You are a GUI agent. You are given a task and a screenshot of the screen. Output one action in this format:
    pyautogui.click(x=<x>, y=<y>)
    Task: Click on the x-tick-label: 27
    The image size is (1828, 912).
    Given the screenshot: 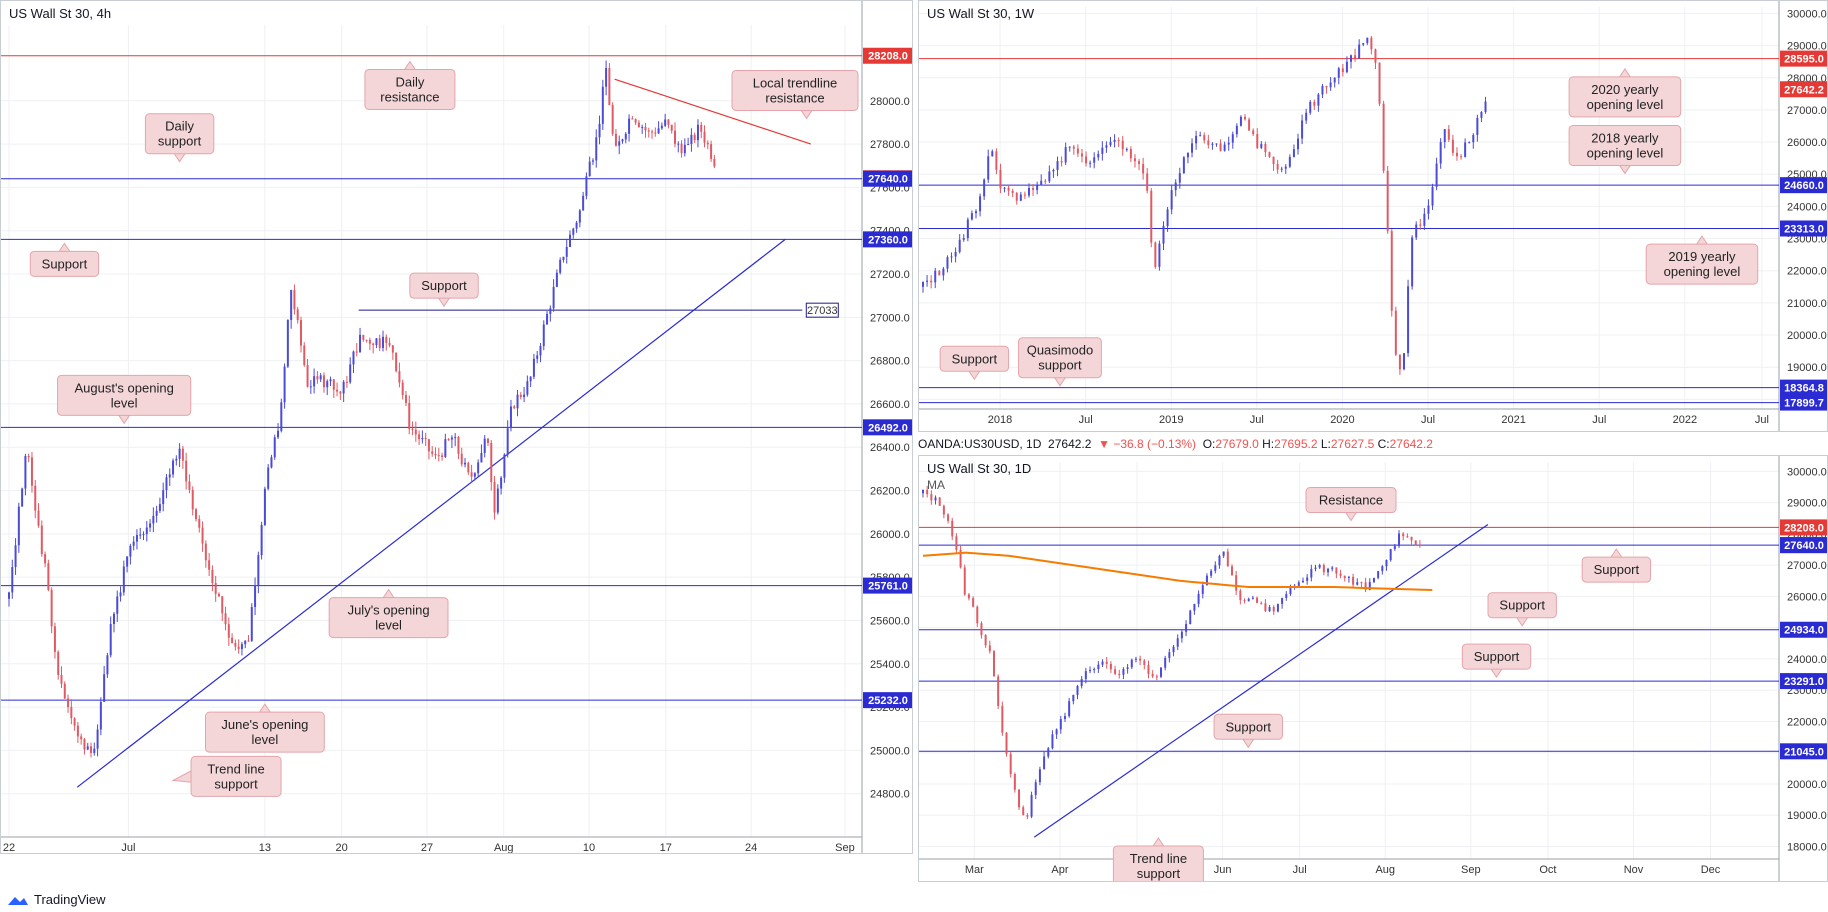 What is the action you would take?
    pyautogui.click(x=427, y=848)
    